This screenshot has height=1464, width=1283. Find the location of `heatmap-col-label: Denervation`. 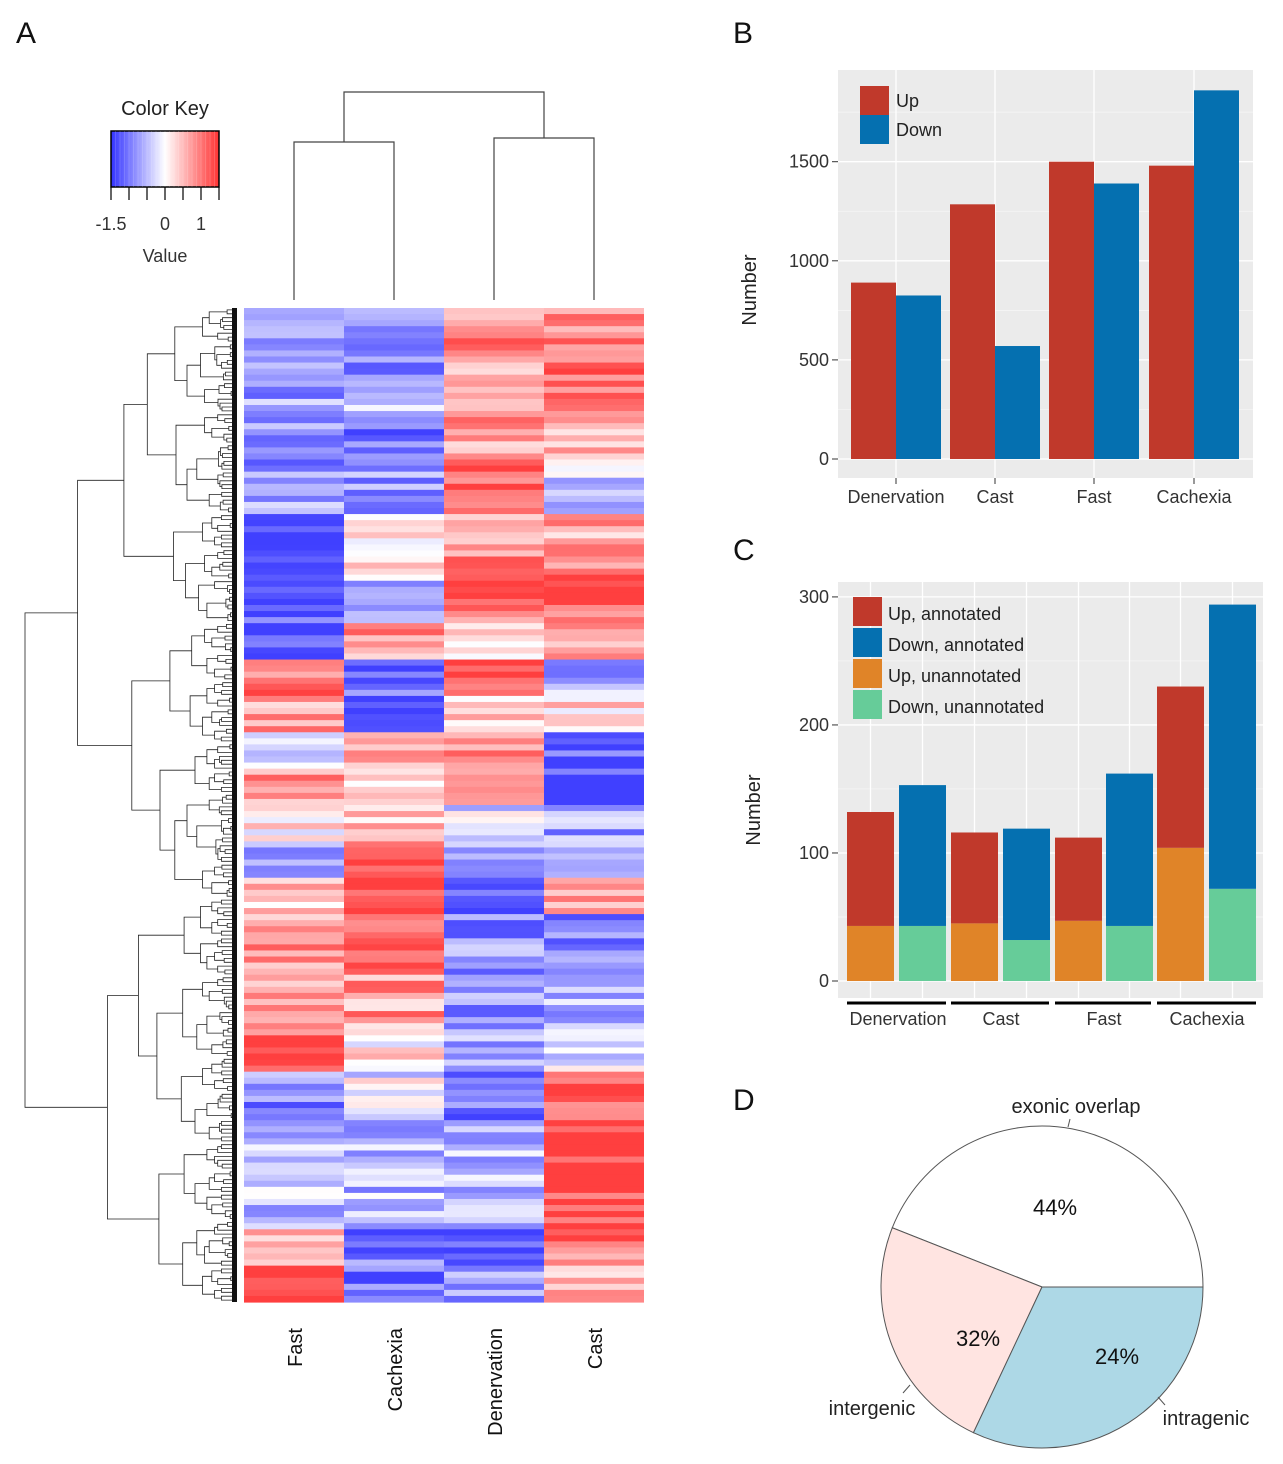

heatmap-col-label: Denervation is located at coordinates (496, 1382).